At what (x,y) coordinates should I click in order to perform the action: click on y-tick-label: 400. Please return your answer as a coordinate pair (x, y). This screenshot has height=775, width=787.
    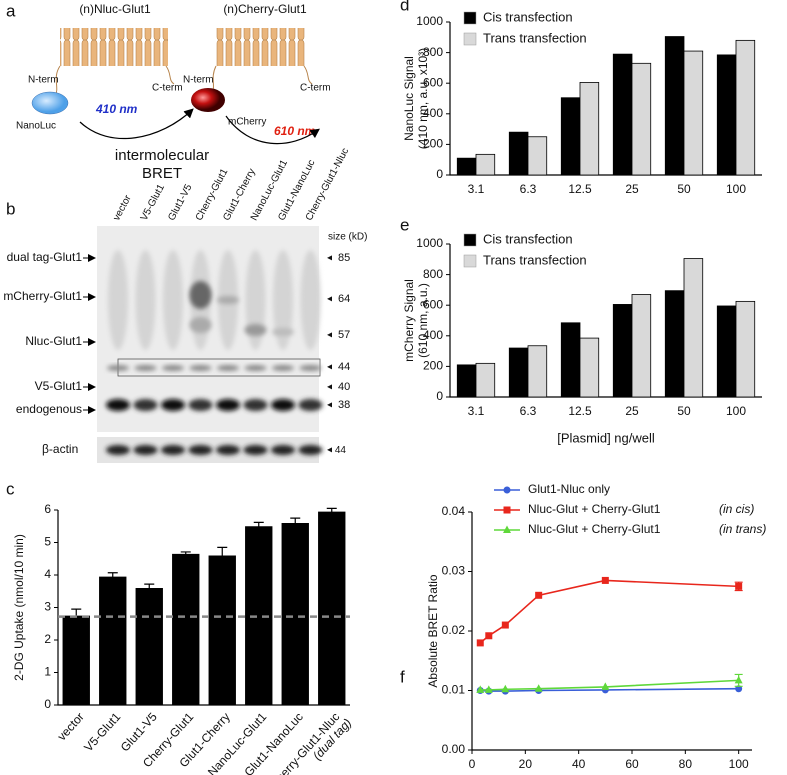
    Looking at the image, I should click on (433, 113).